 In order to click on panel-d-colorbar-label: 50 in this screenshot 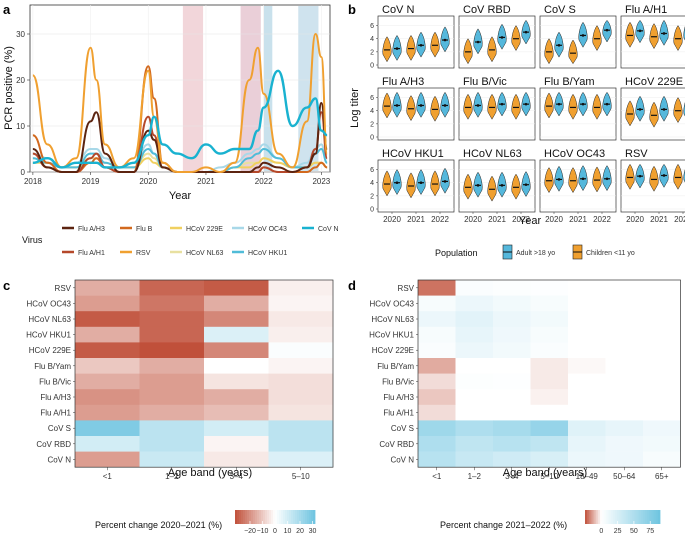, I will do `click(634, 531)`.